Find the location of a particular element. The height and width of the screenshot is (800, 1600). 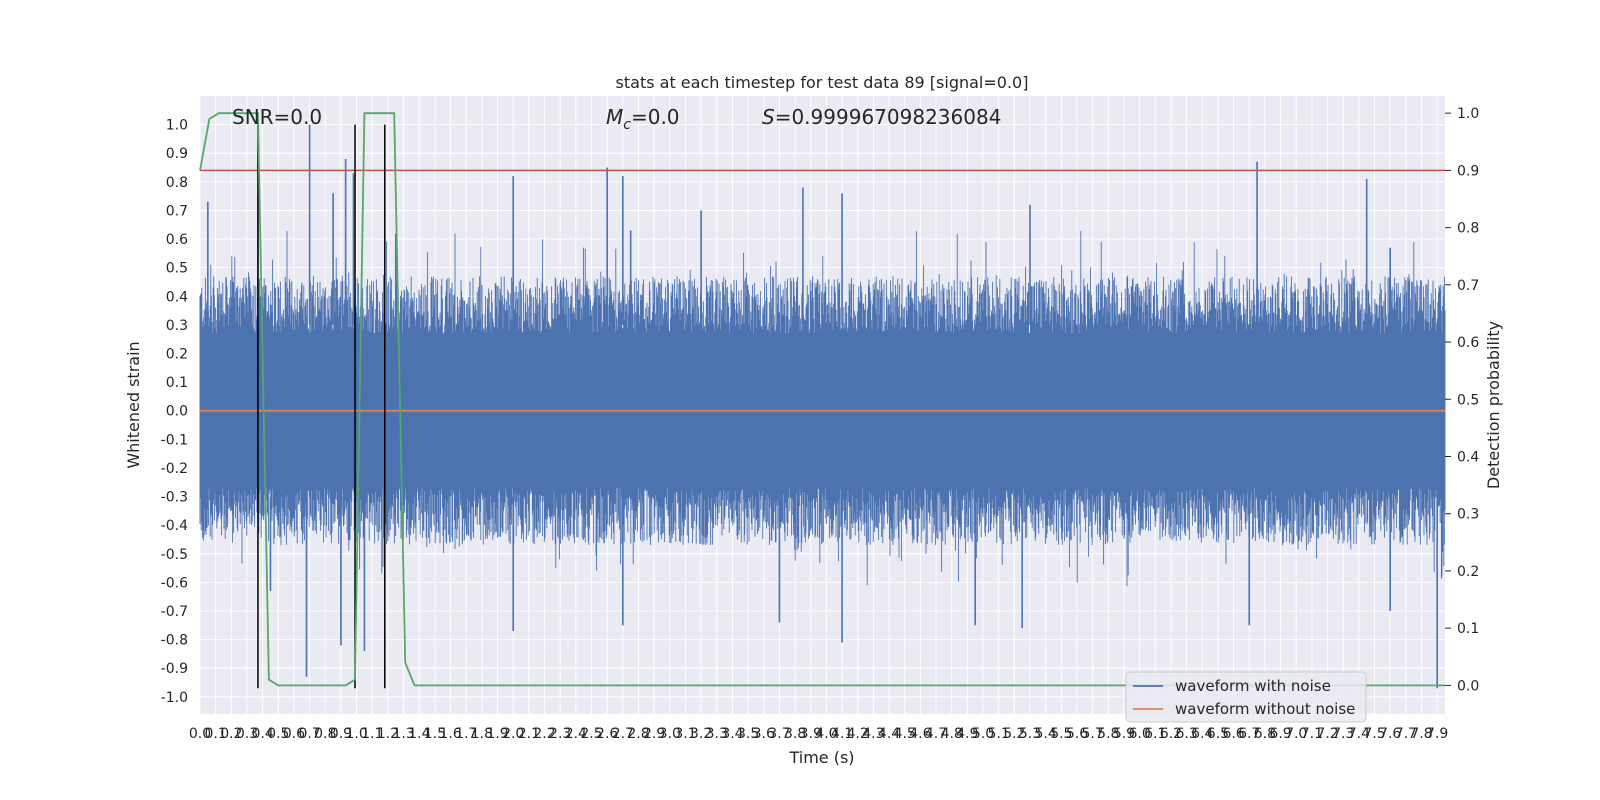

x-tick-label: 6.0 is located at coordinates (1139, 734).